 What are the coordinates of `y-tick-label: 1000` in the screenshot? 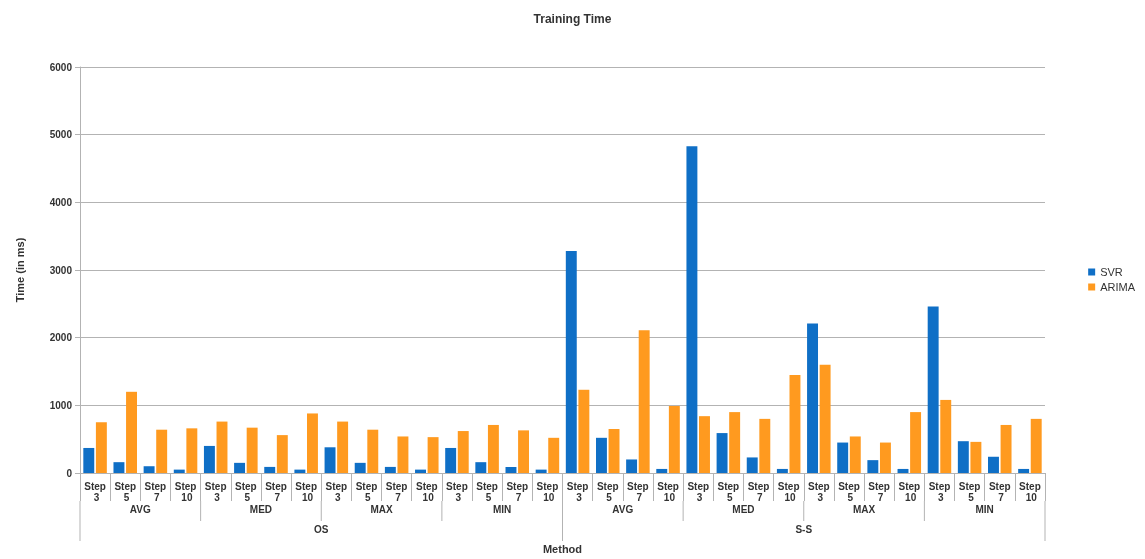 It's located at (61, 405).